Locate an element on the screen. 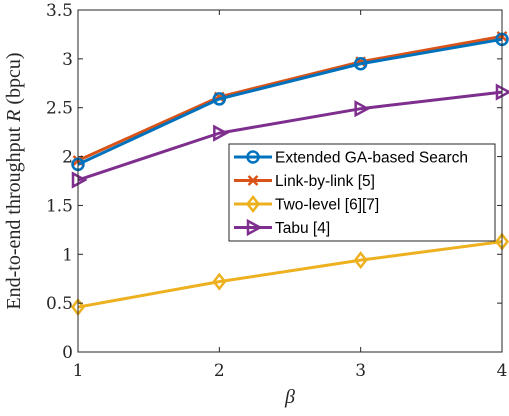  y-tick-label: 1.5 is located at coordinates (59, 206).